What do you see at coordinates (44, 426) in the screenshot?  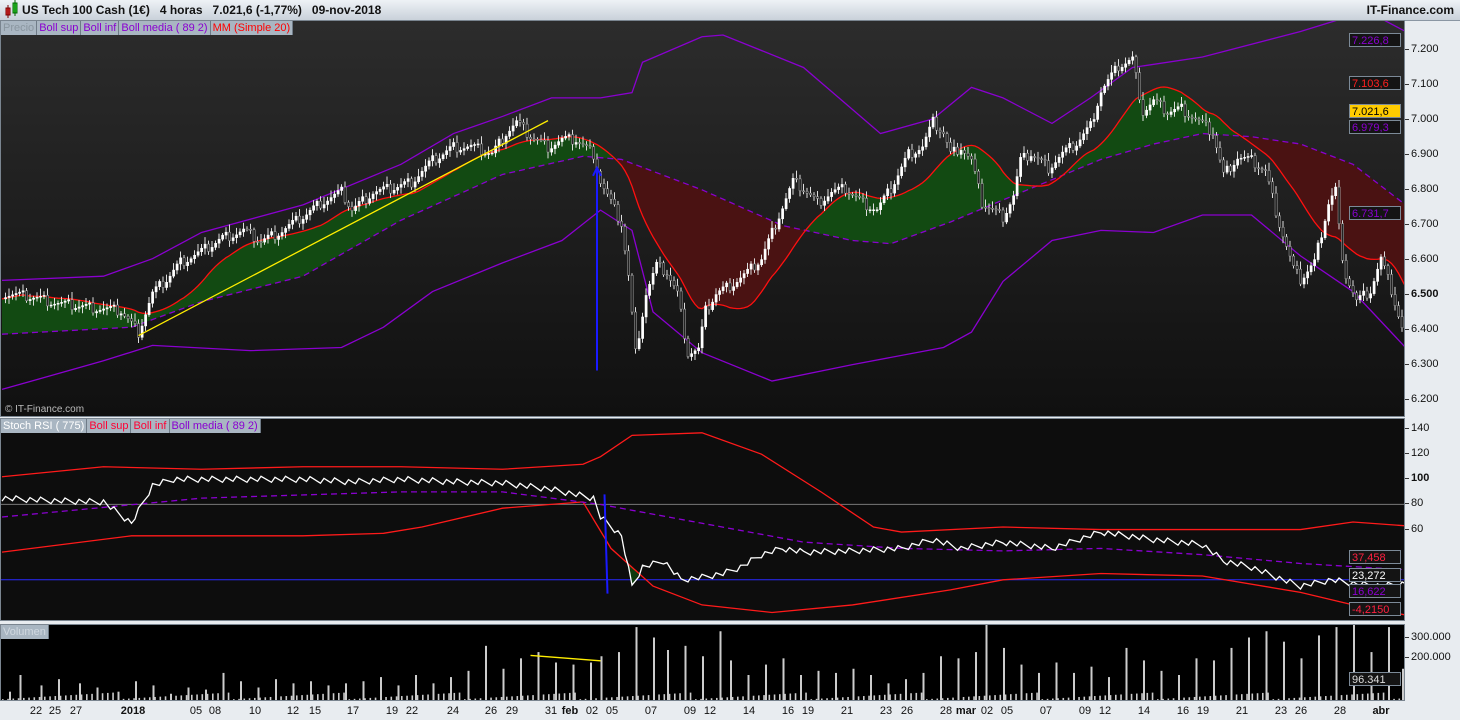 I see `legend-item: Stoch RSI ( 775)` at bounding box center [44, 426].